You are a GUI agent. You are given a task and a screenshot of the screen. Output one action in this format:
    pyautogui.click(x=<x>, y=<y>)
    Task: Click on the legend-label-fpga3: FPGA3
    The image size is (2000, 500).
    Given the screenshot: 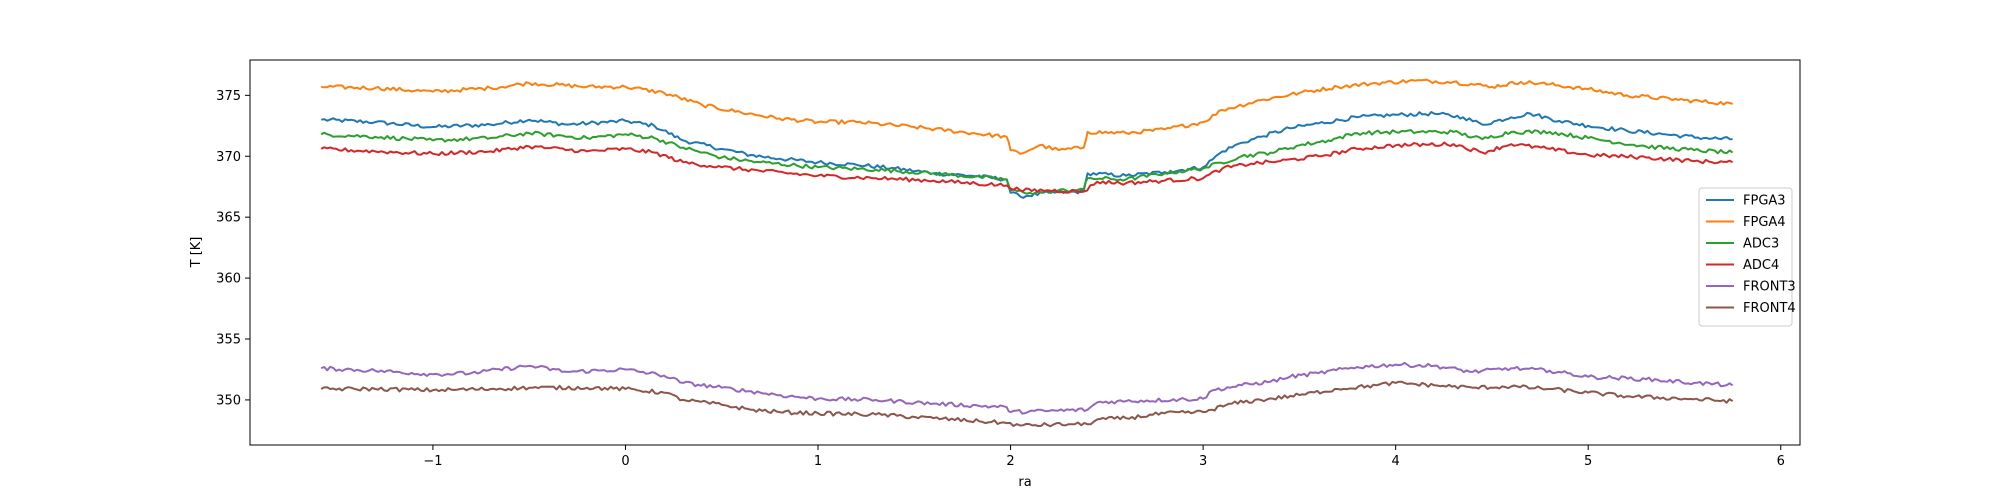 What is the action you would take?
    pyautogui.click(x=1764, y=201)
    